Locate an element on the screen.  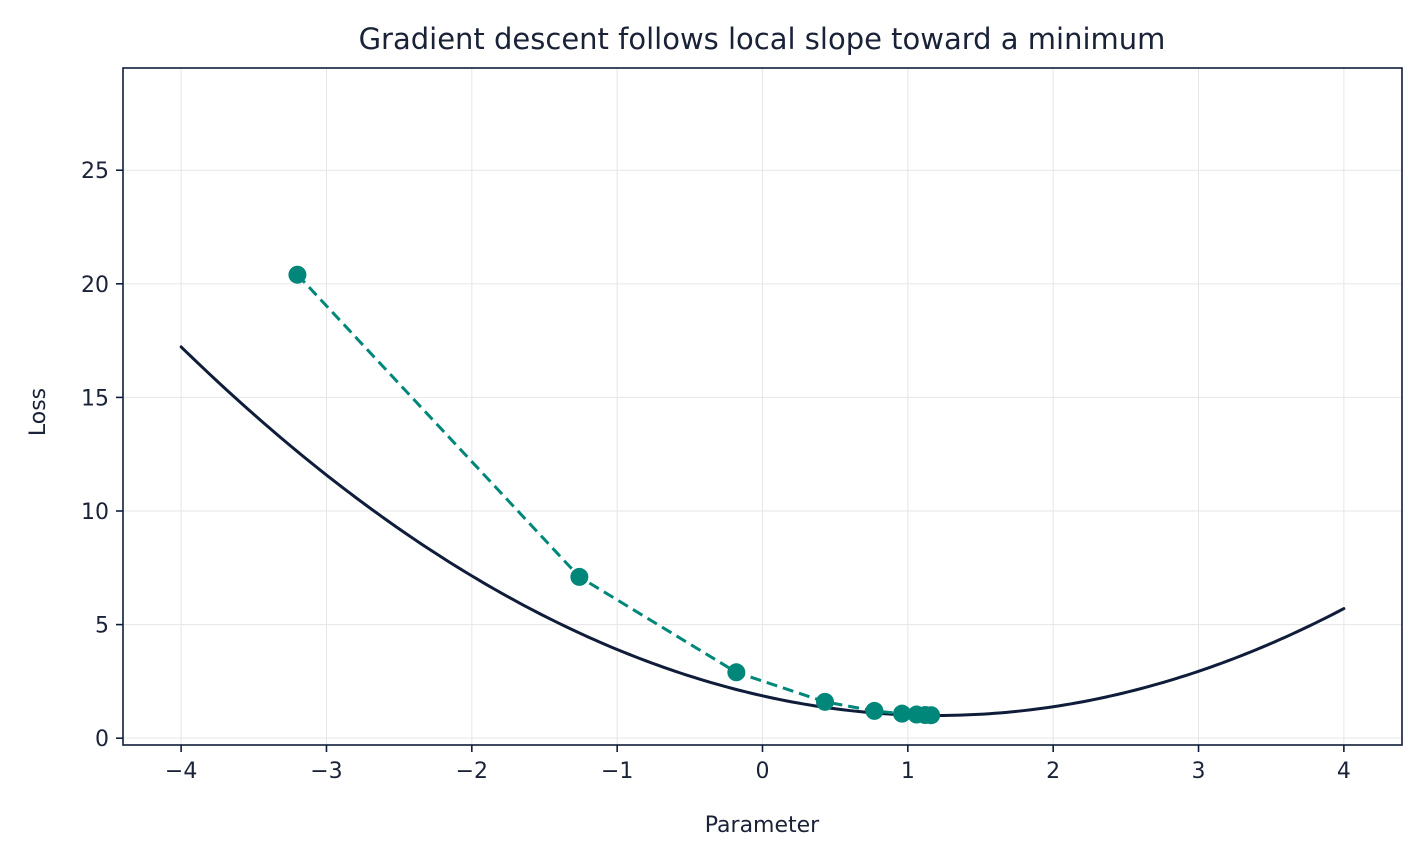
y-tick-label: 20 is located at coordinates (95, 285).